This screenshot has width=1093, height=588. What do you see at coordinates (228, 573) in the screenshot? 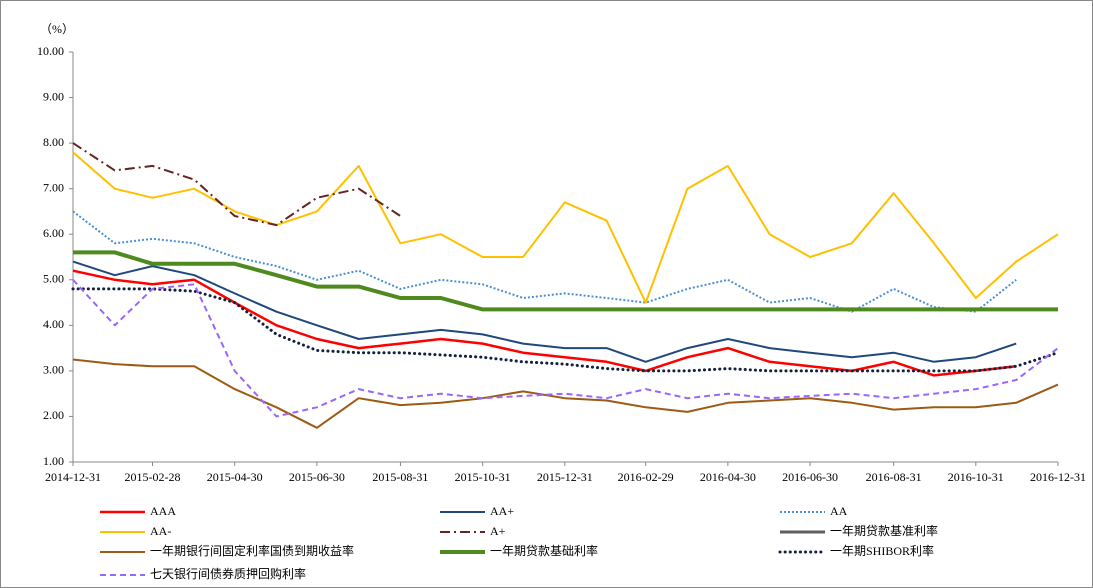
I see `legend-label: 七天银行间债券质押回购利率` at bounding box center [228, 573].